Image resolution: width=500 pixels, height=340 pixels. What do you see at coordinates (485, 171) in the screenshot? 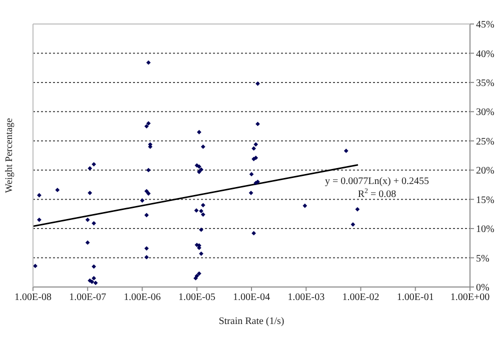
I see `y-tick-label: 20%` at bounding box center [485, 171].